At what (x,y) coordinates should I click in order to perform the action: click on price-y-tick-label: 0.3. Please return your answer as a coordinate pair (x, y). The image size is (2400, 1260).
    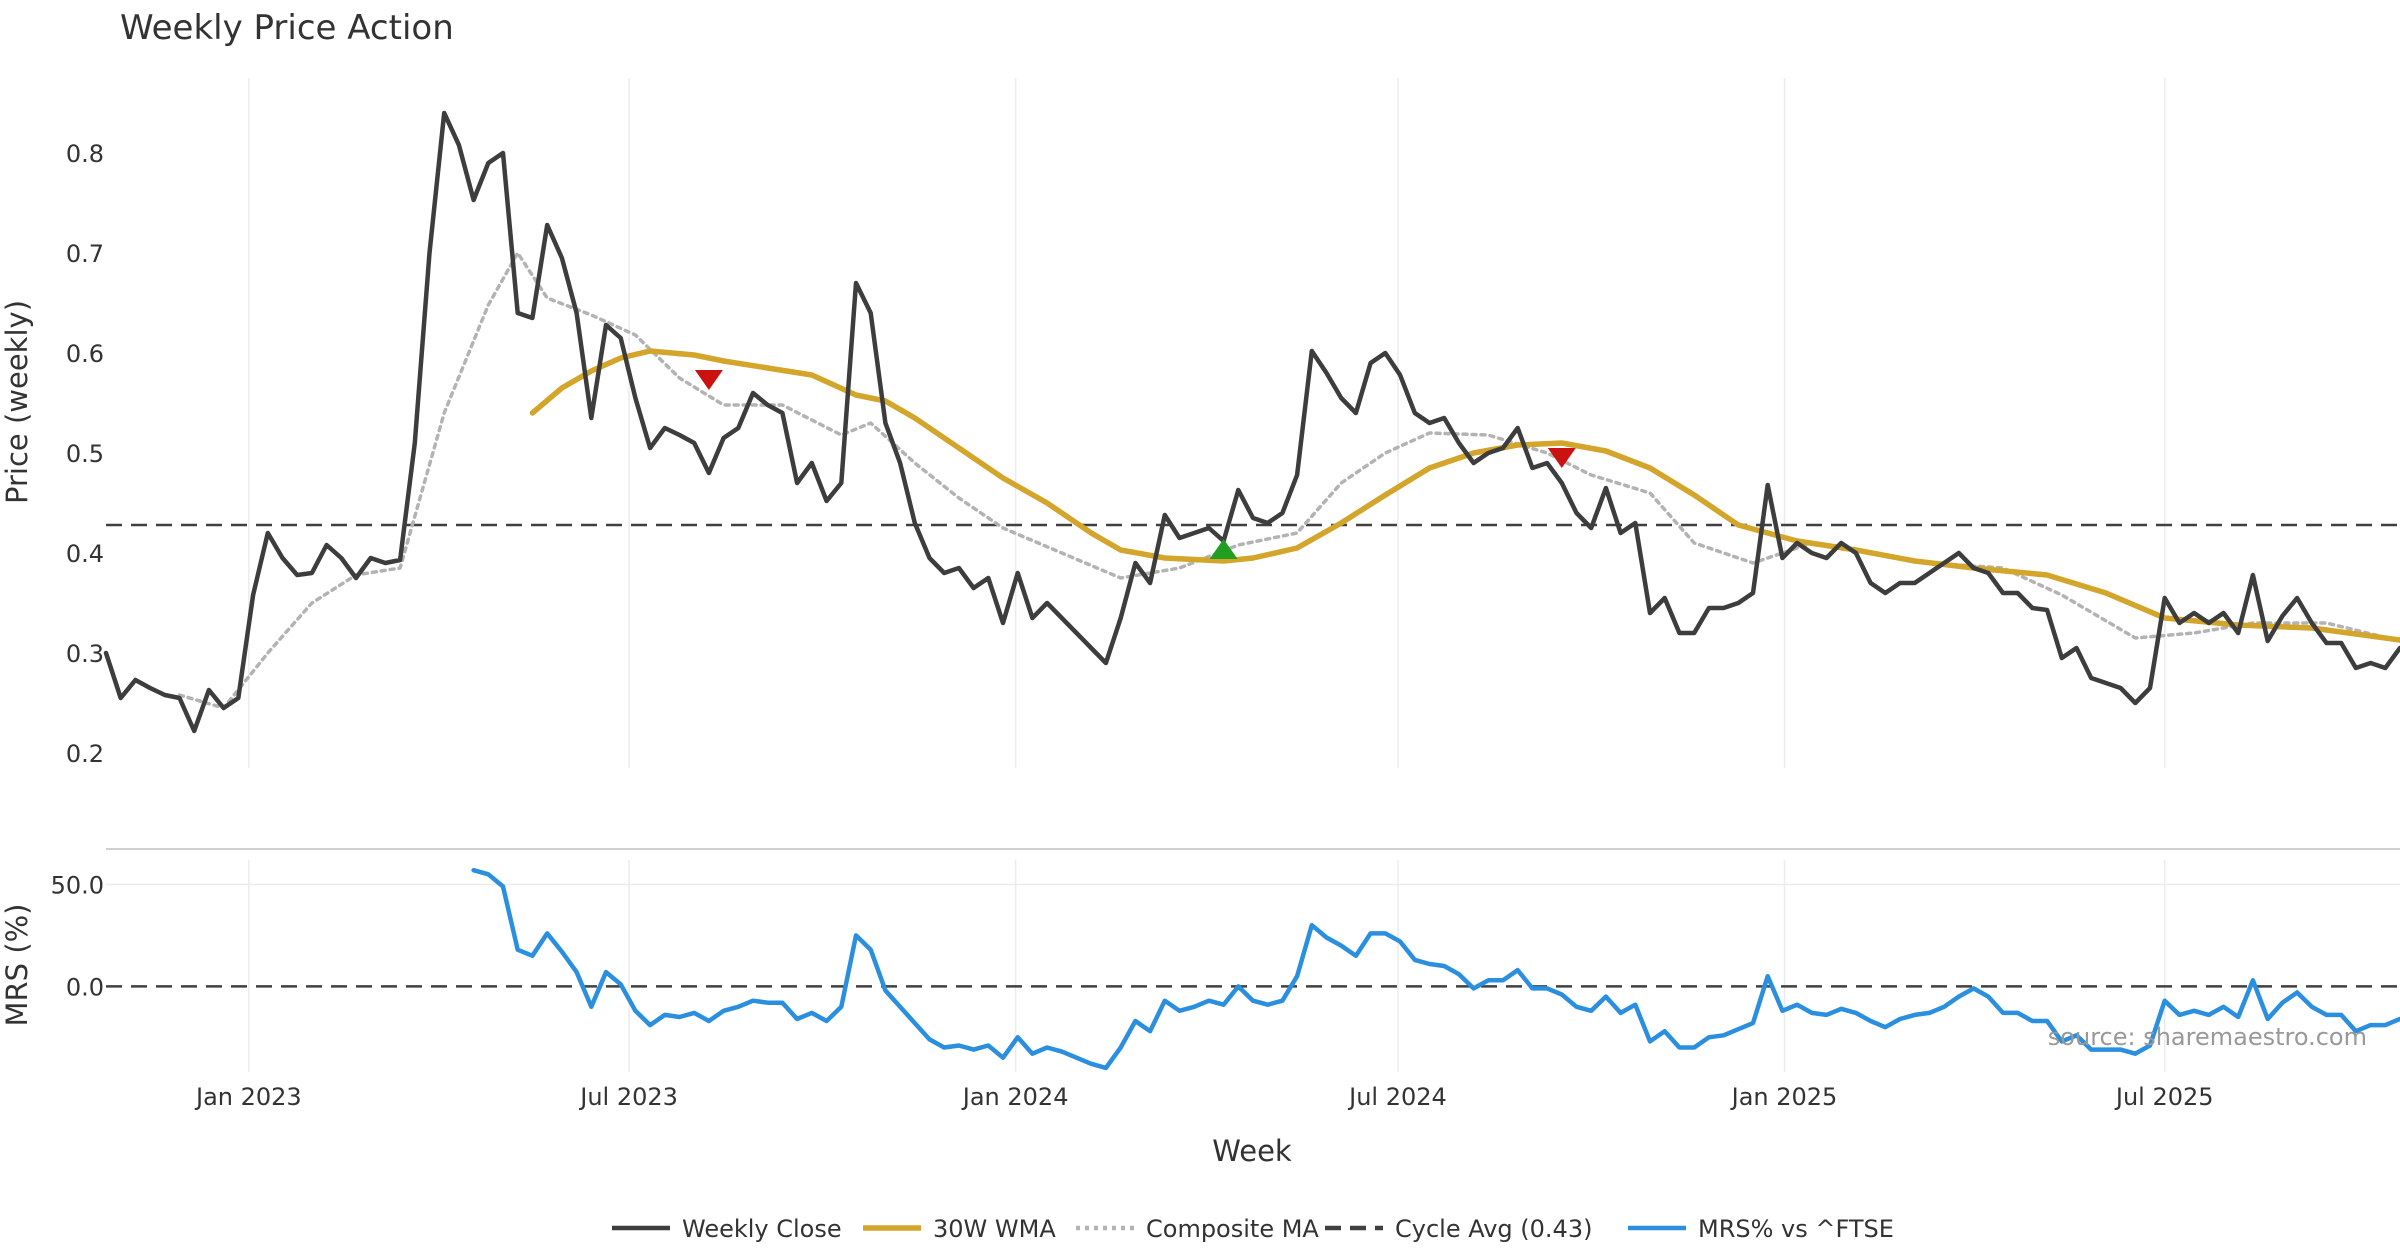
    Looking at the image, I should click on (85, 654).